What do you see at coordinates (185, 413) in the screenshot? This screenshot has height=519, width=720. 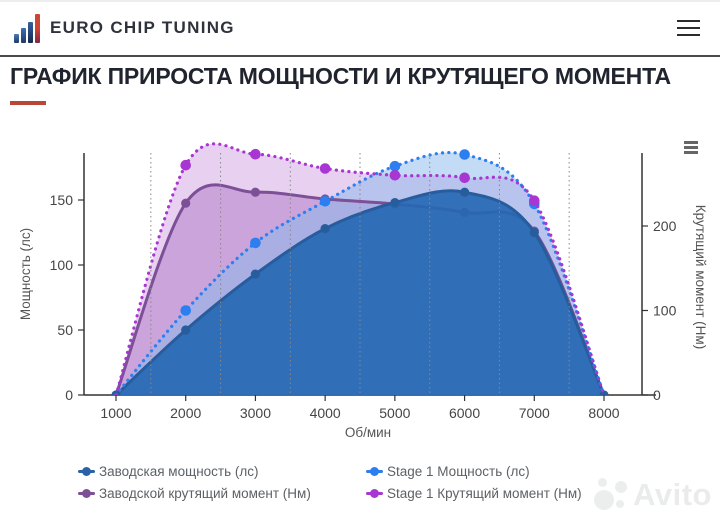 I see `x-tick-label: 2000` at bounding box center [185, 413].